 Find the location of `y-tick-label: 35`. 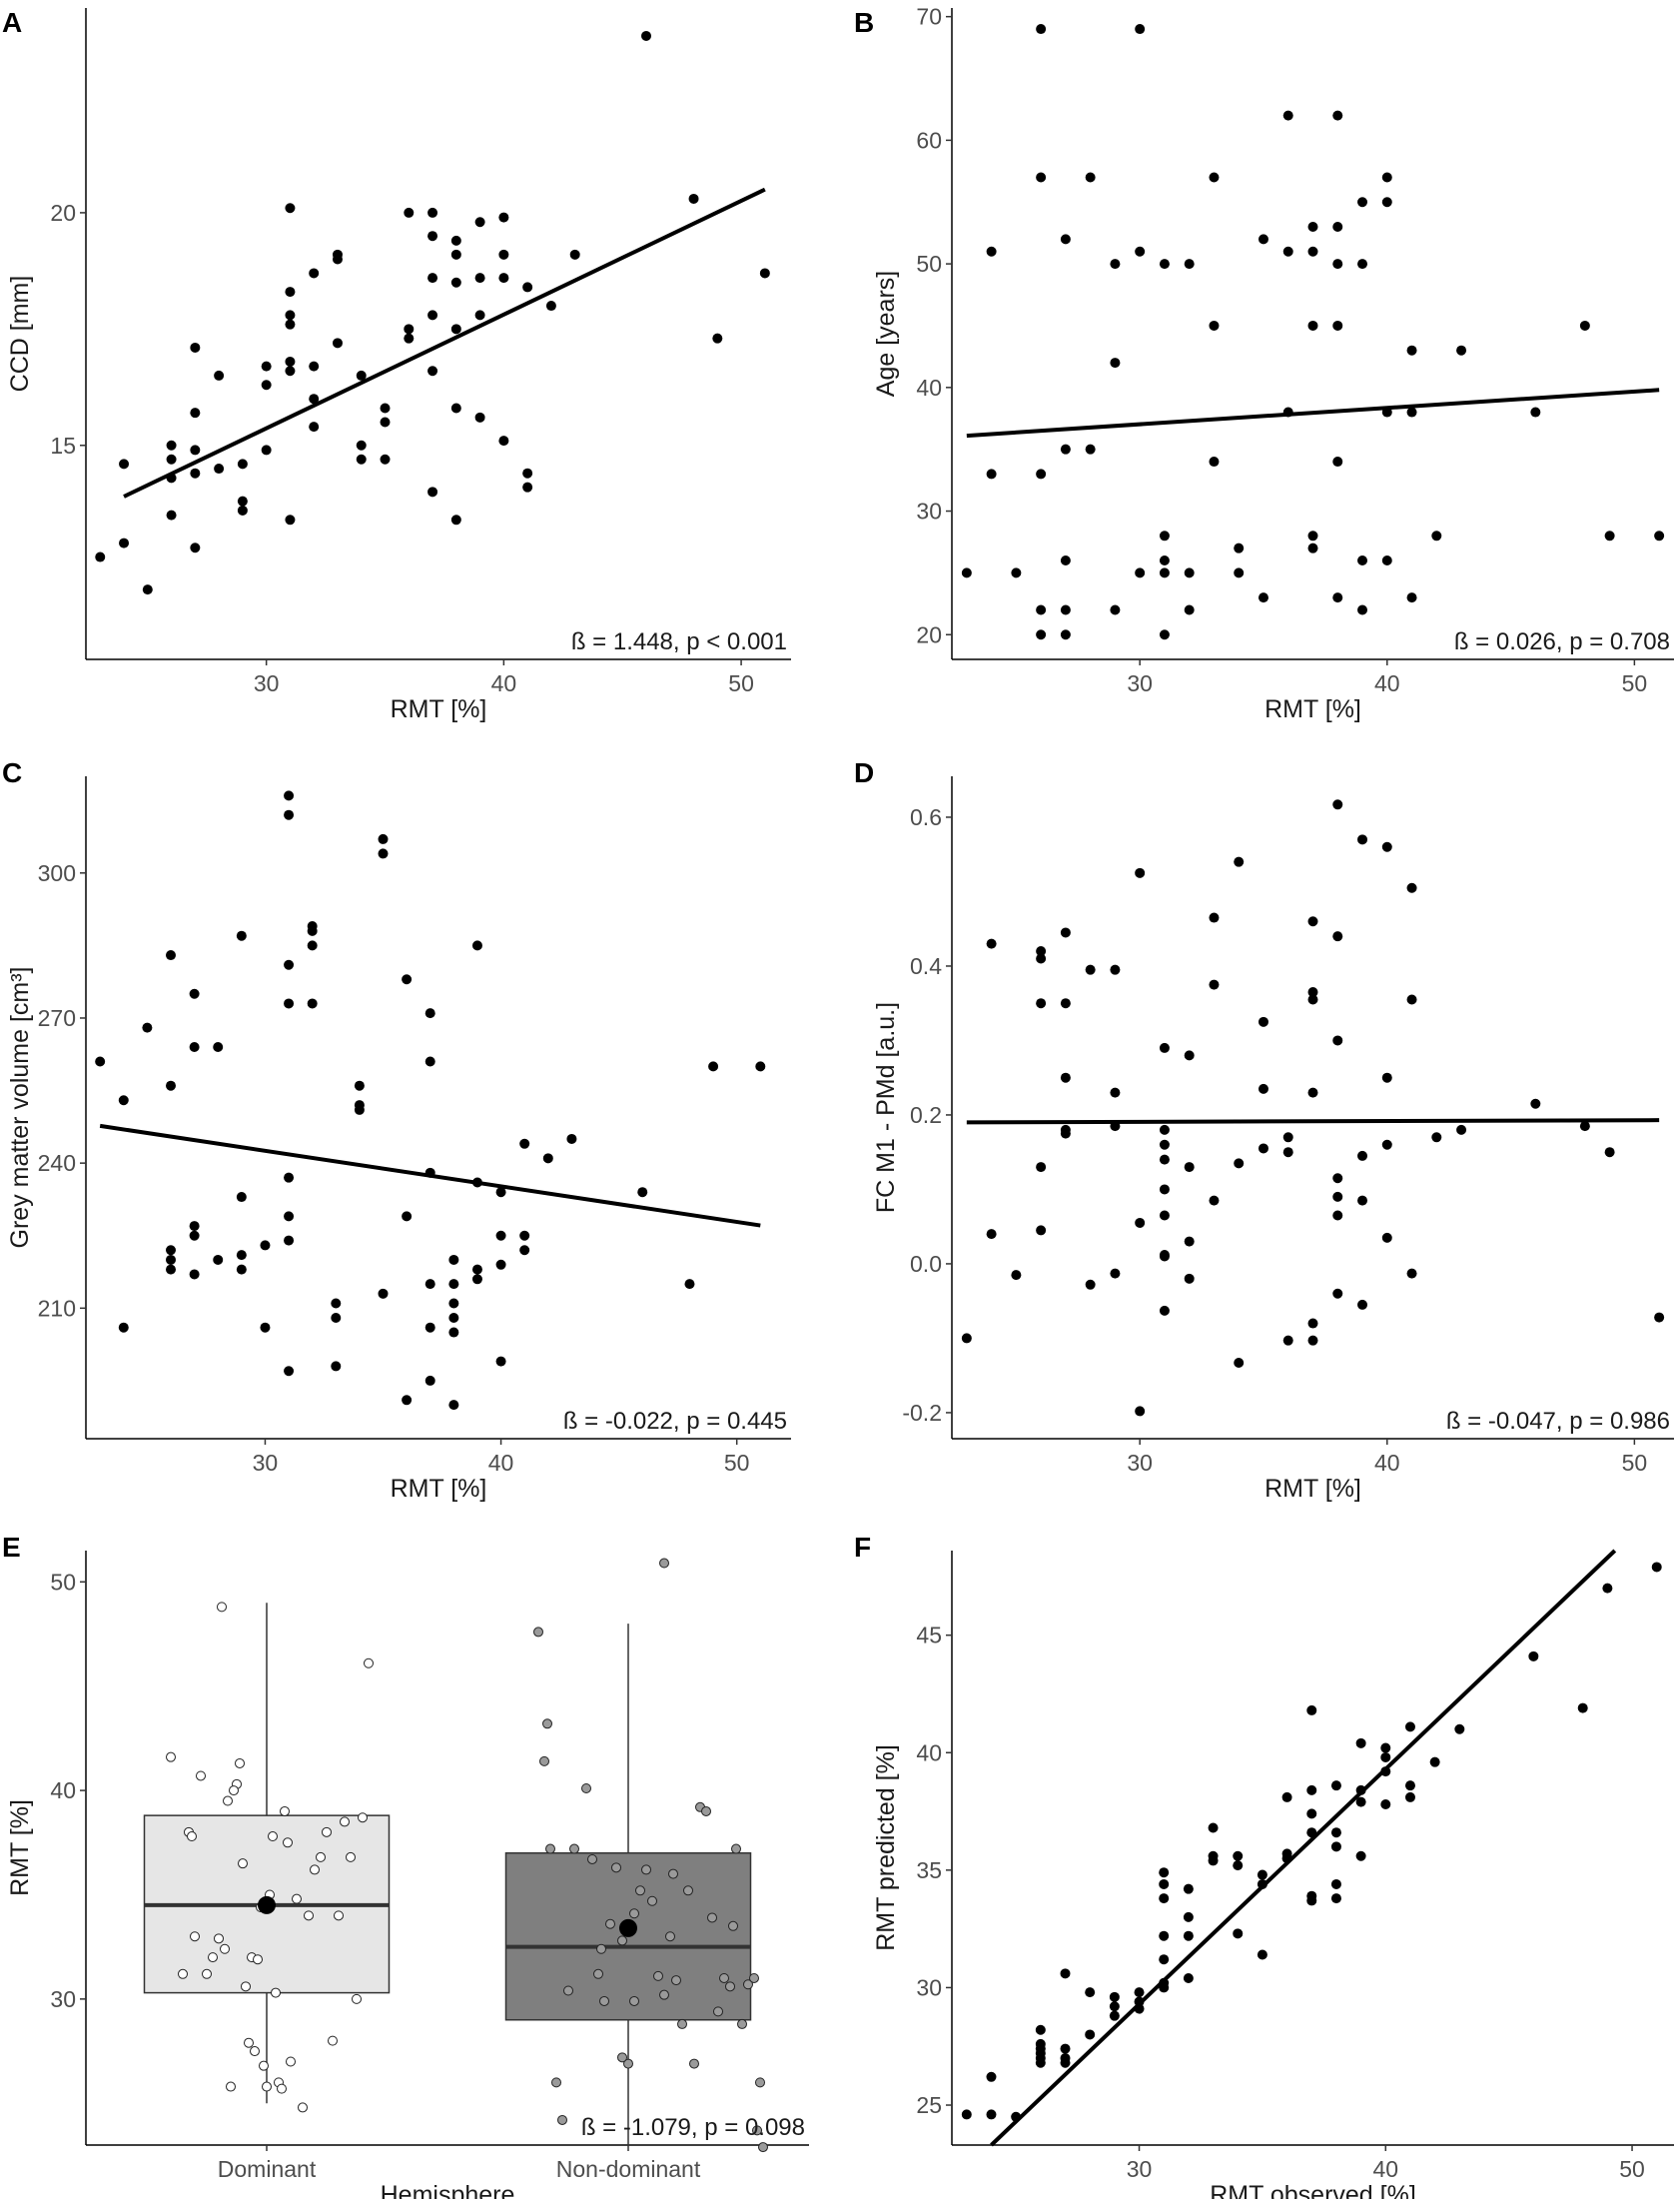

y-tick-label: 35 is located at coordinates (929, 1870).